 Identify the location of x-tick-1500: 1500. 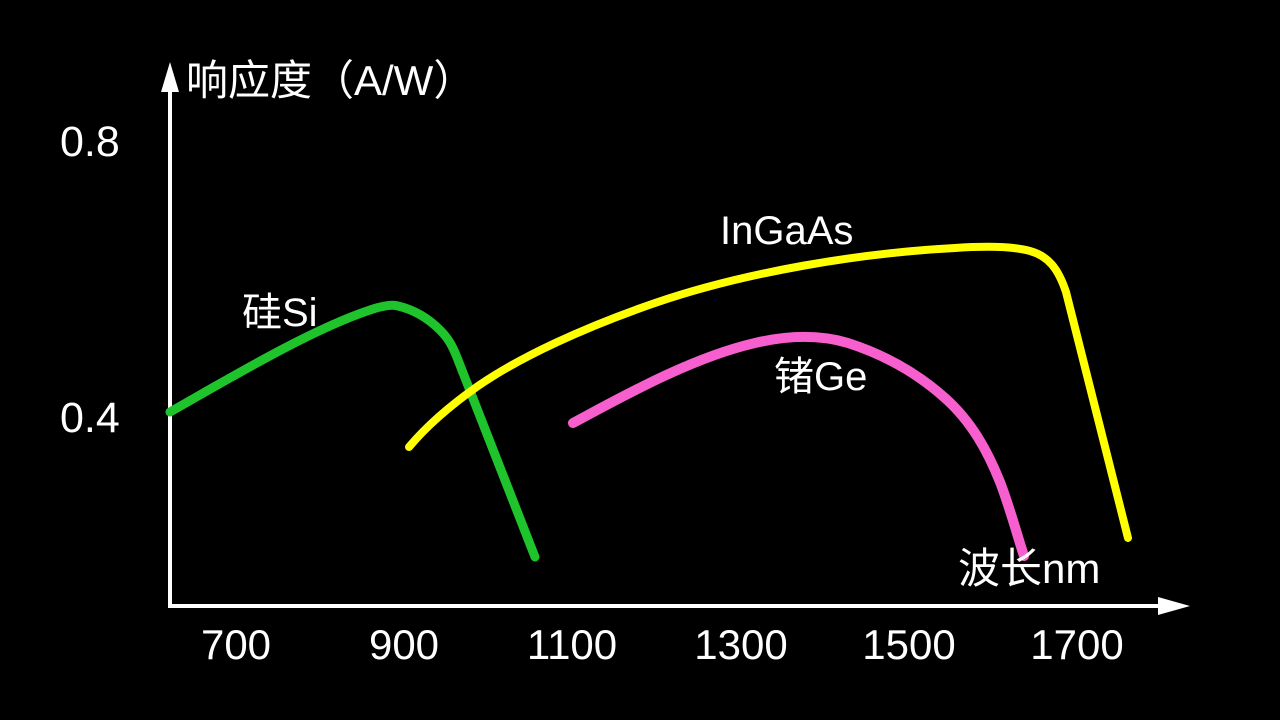
(909, 644).